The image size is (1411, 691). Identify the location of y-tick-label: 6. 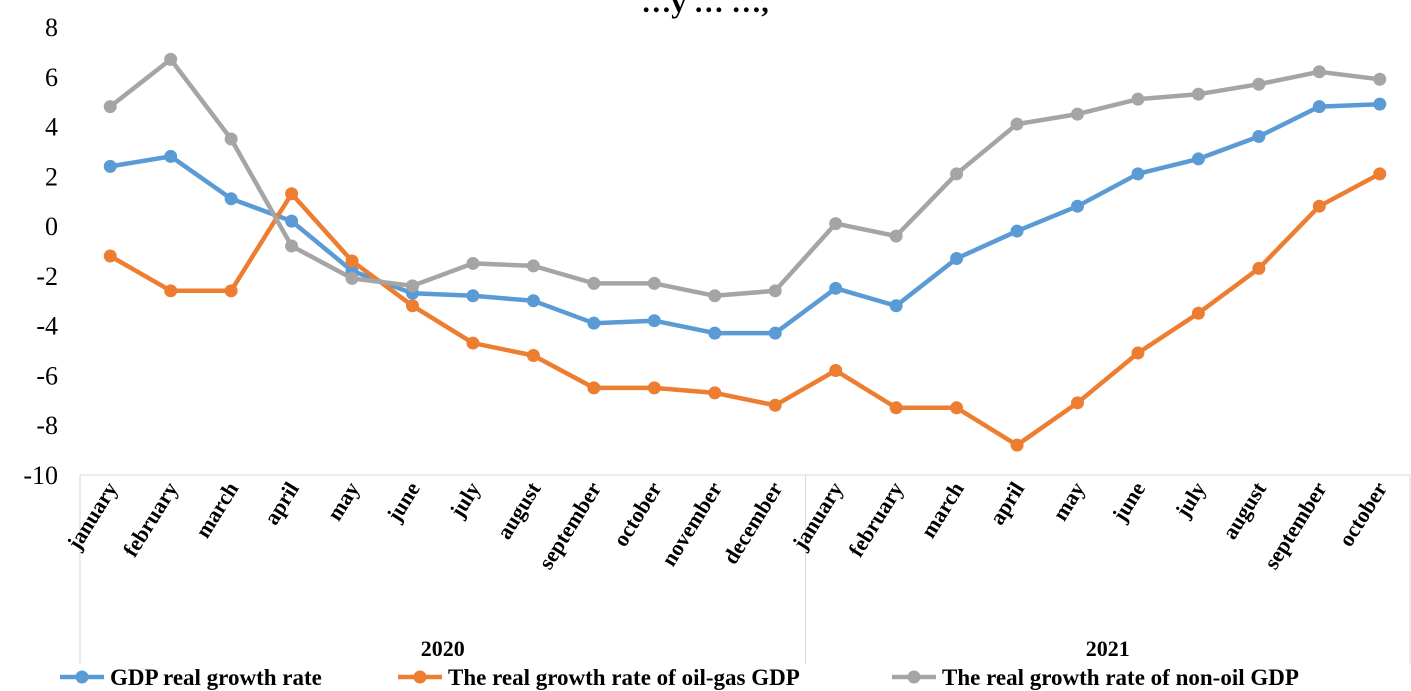
(51, 77).